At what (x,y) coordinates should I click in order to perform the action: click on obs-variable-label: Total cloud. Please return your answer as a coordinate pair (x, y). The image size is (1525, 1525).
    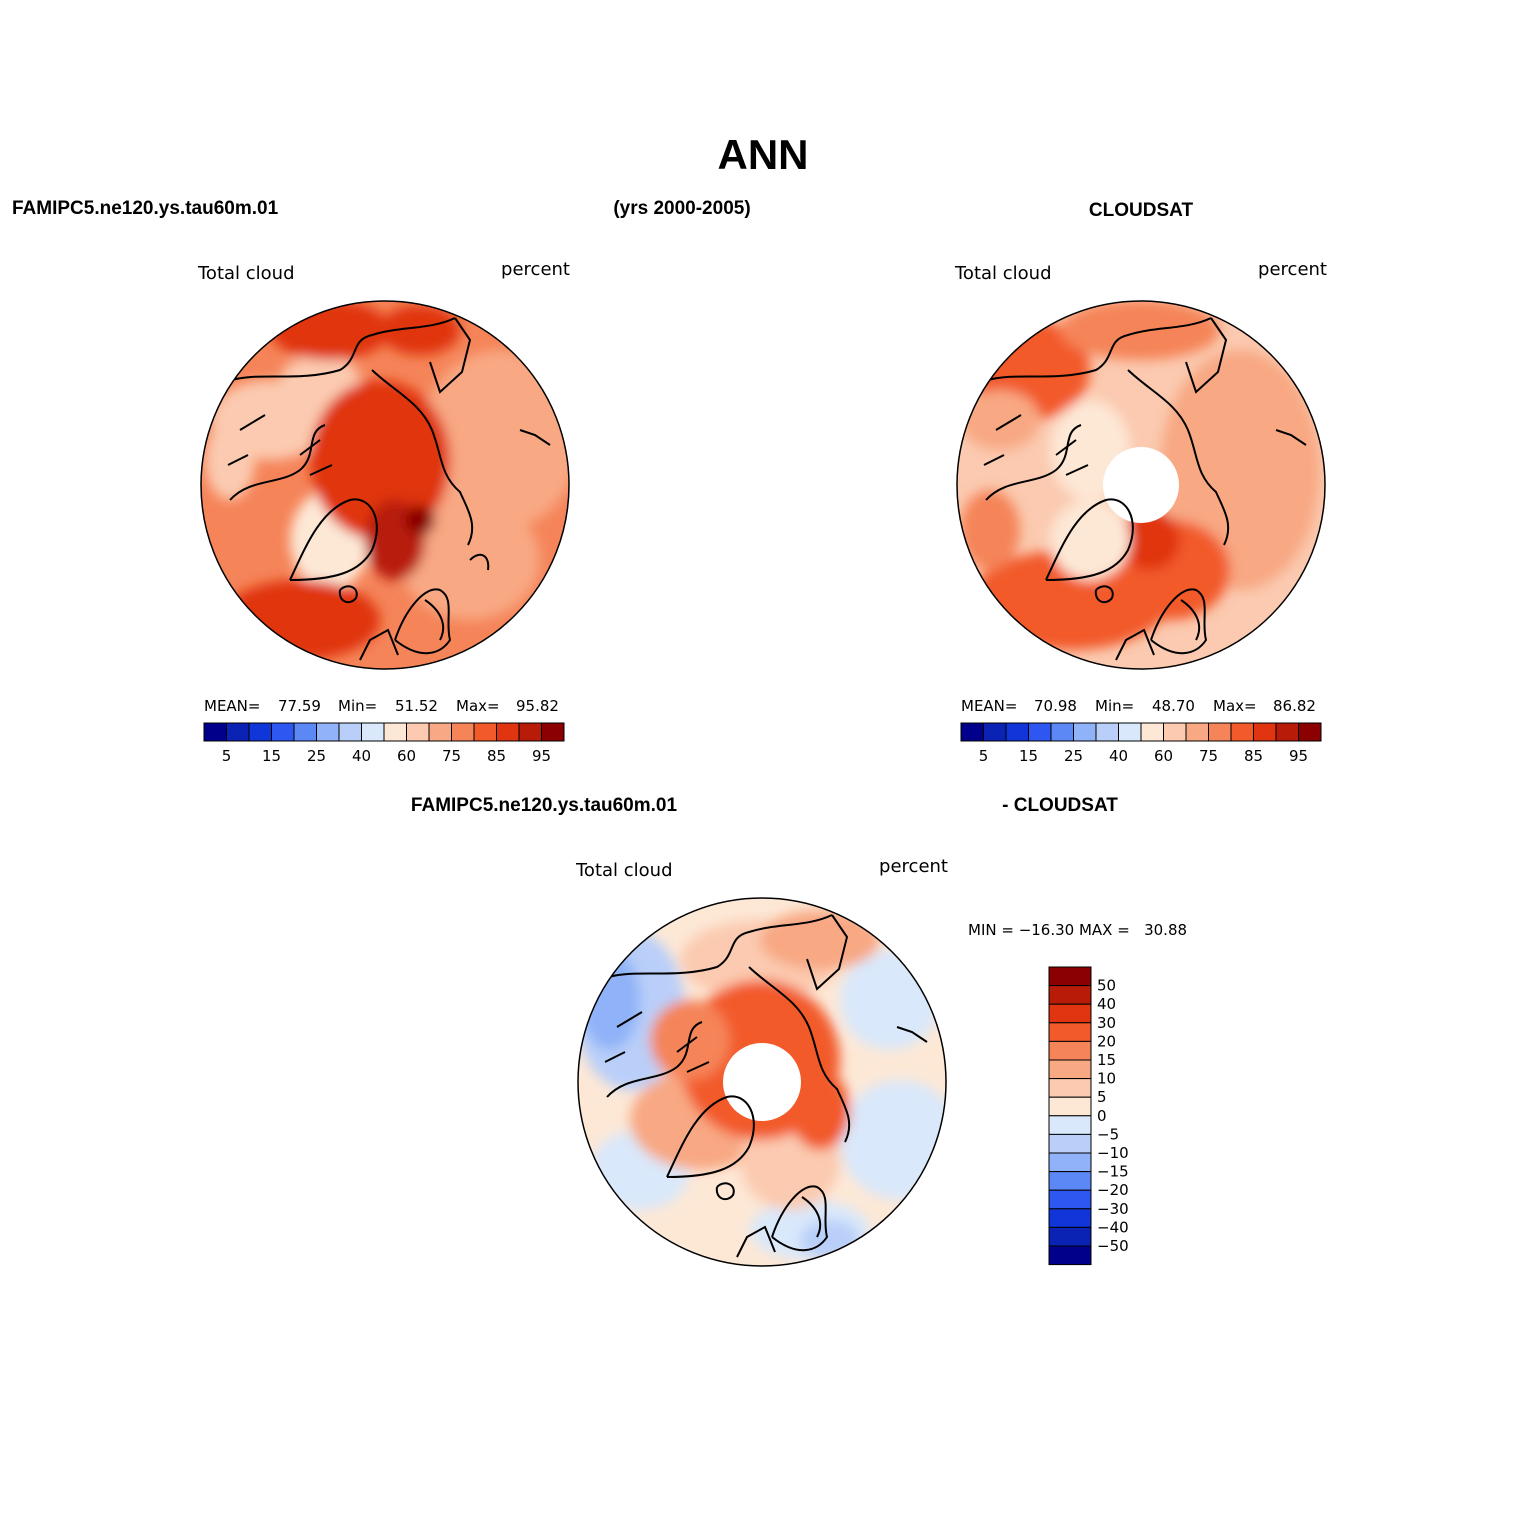
    Looking at the image, I should click on (1003, 273).